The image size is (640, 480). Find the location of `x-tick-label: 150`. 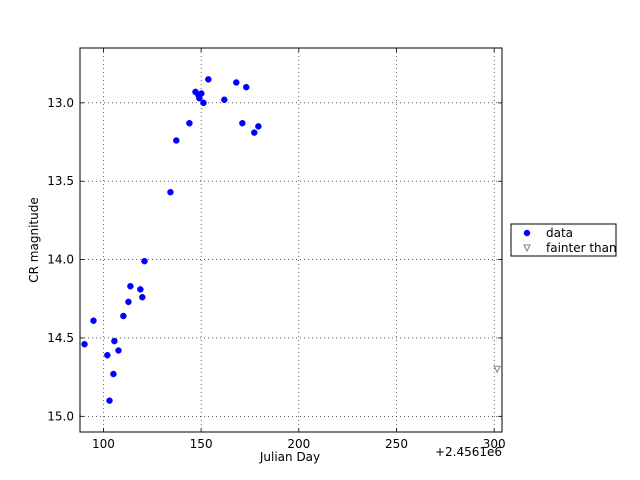

x-tick-label: 150 is located at coordinates (201, 444).